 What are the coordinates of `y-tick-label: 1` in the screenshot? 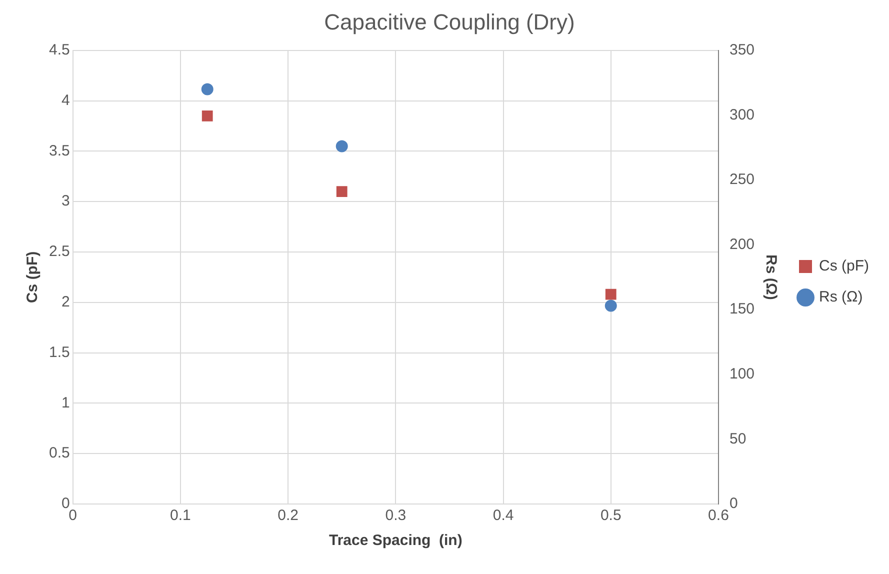 It's located at (66, 403).